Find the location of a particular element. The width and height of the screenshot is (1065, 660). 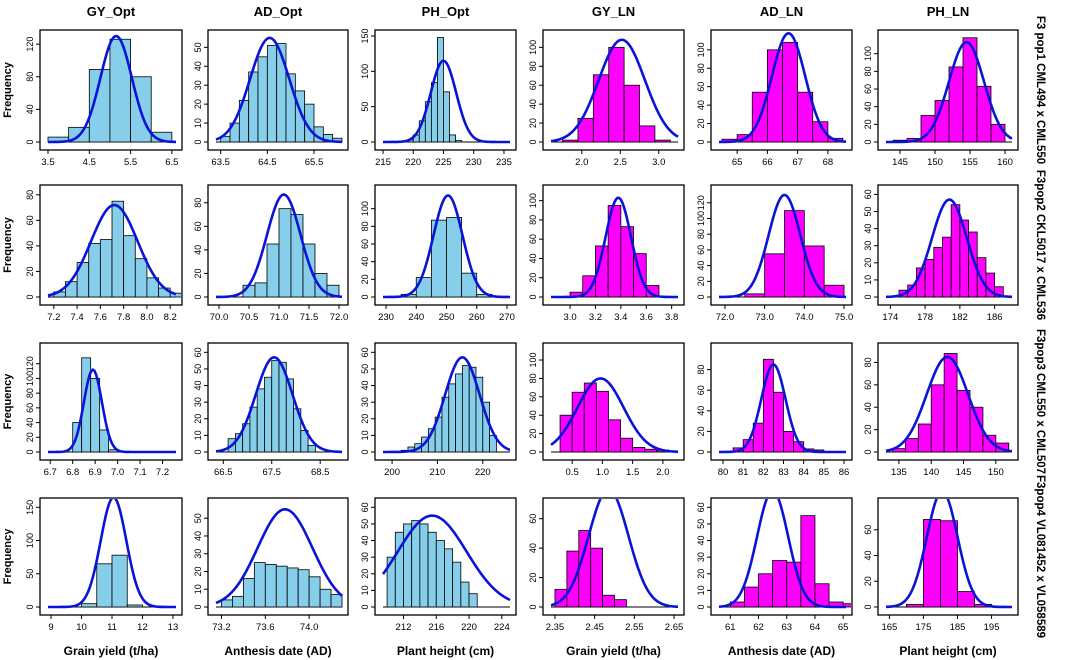

histogram-panel: 0 10 20 30 40 50 63.5 64.5 65.5 is located at coordinates (271, 98).